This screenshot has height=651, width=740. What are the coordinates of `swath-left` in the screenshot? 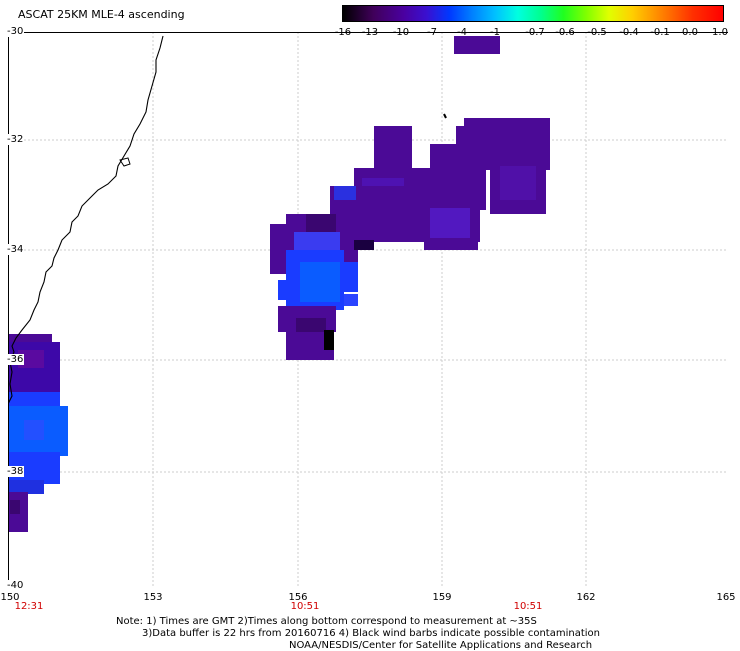 It's located at (38, 433).